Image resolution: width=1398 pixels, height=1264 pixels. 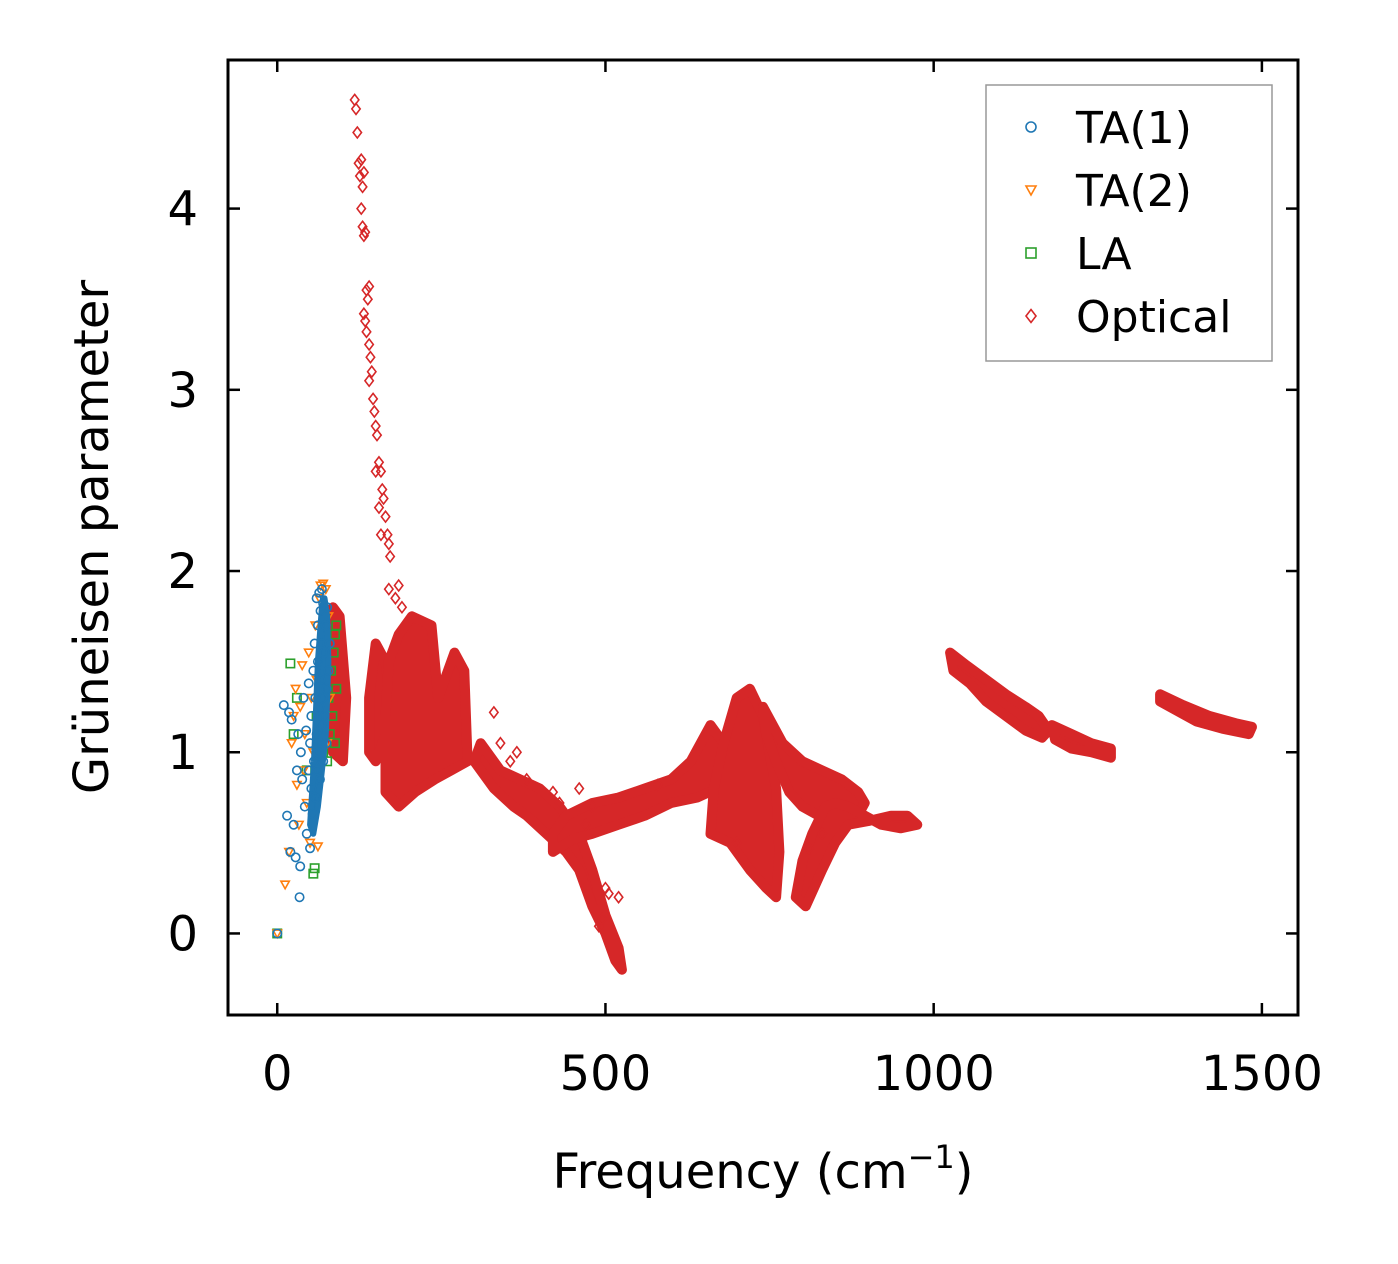 What do you see at coordinates (1133, 191) in the screenshot?
I see `legend-label-ta2: TA(2)` at bounding box center [1133, 191].